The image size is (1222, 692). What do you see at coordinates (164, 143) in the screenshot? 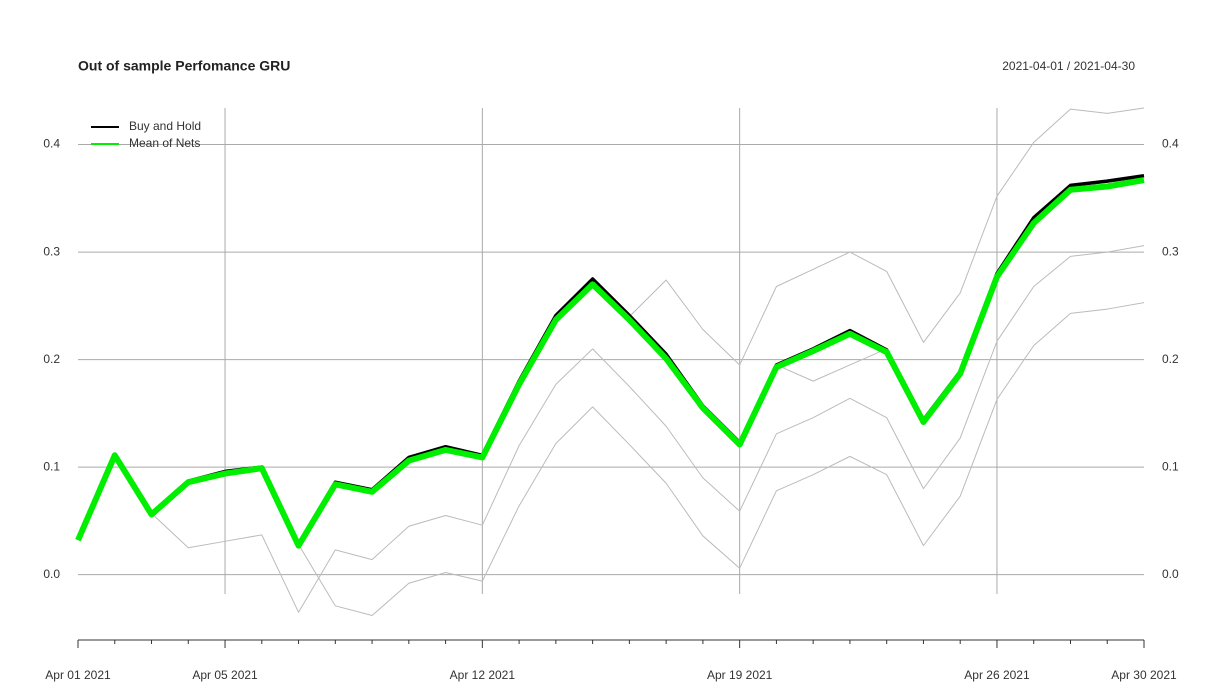
I see `legend-label: Mean of Nets` at bounding box center [164, 143].